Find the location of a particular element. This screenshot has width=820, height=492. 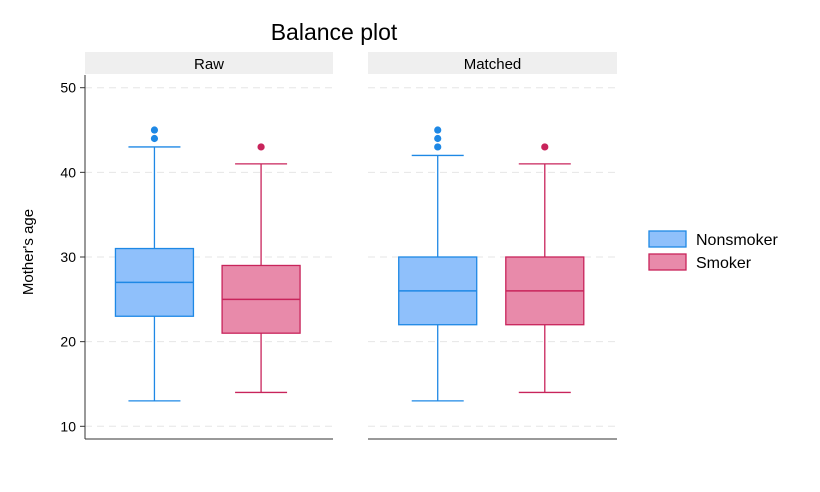

y-tick-label: 50 is located at coordinates (68, 88).